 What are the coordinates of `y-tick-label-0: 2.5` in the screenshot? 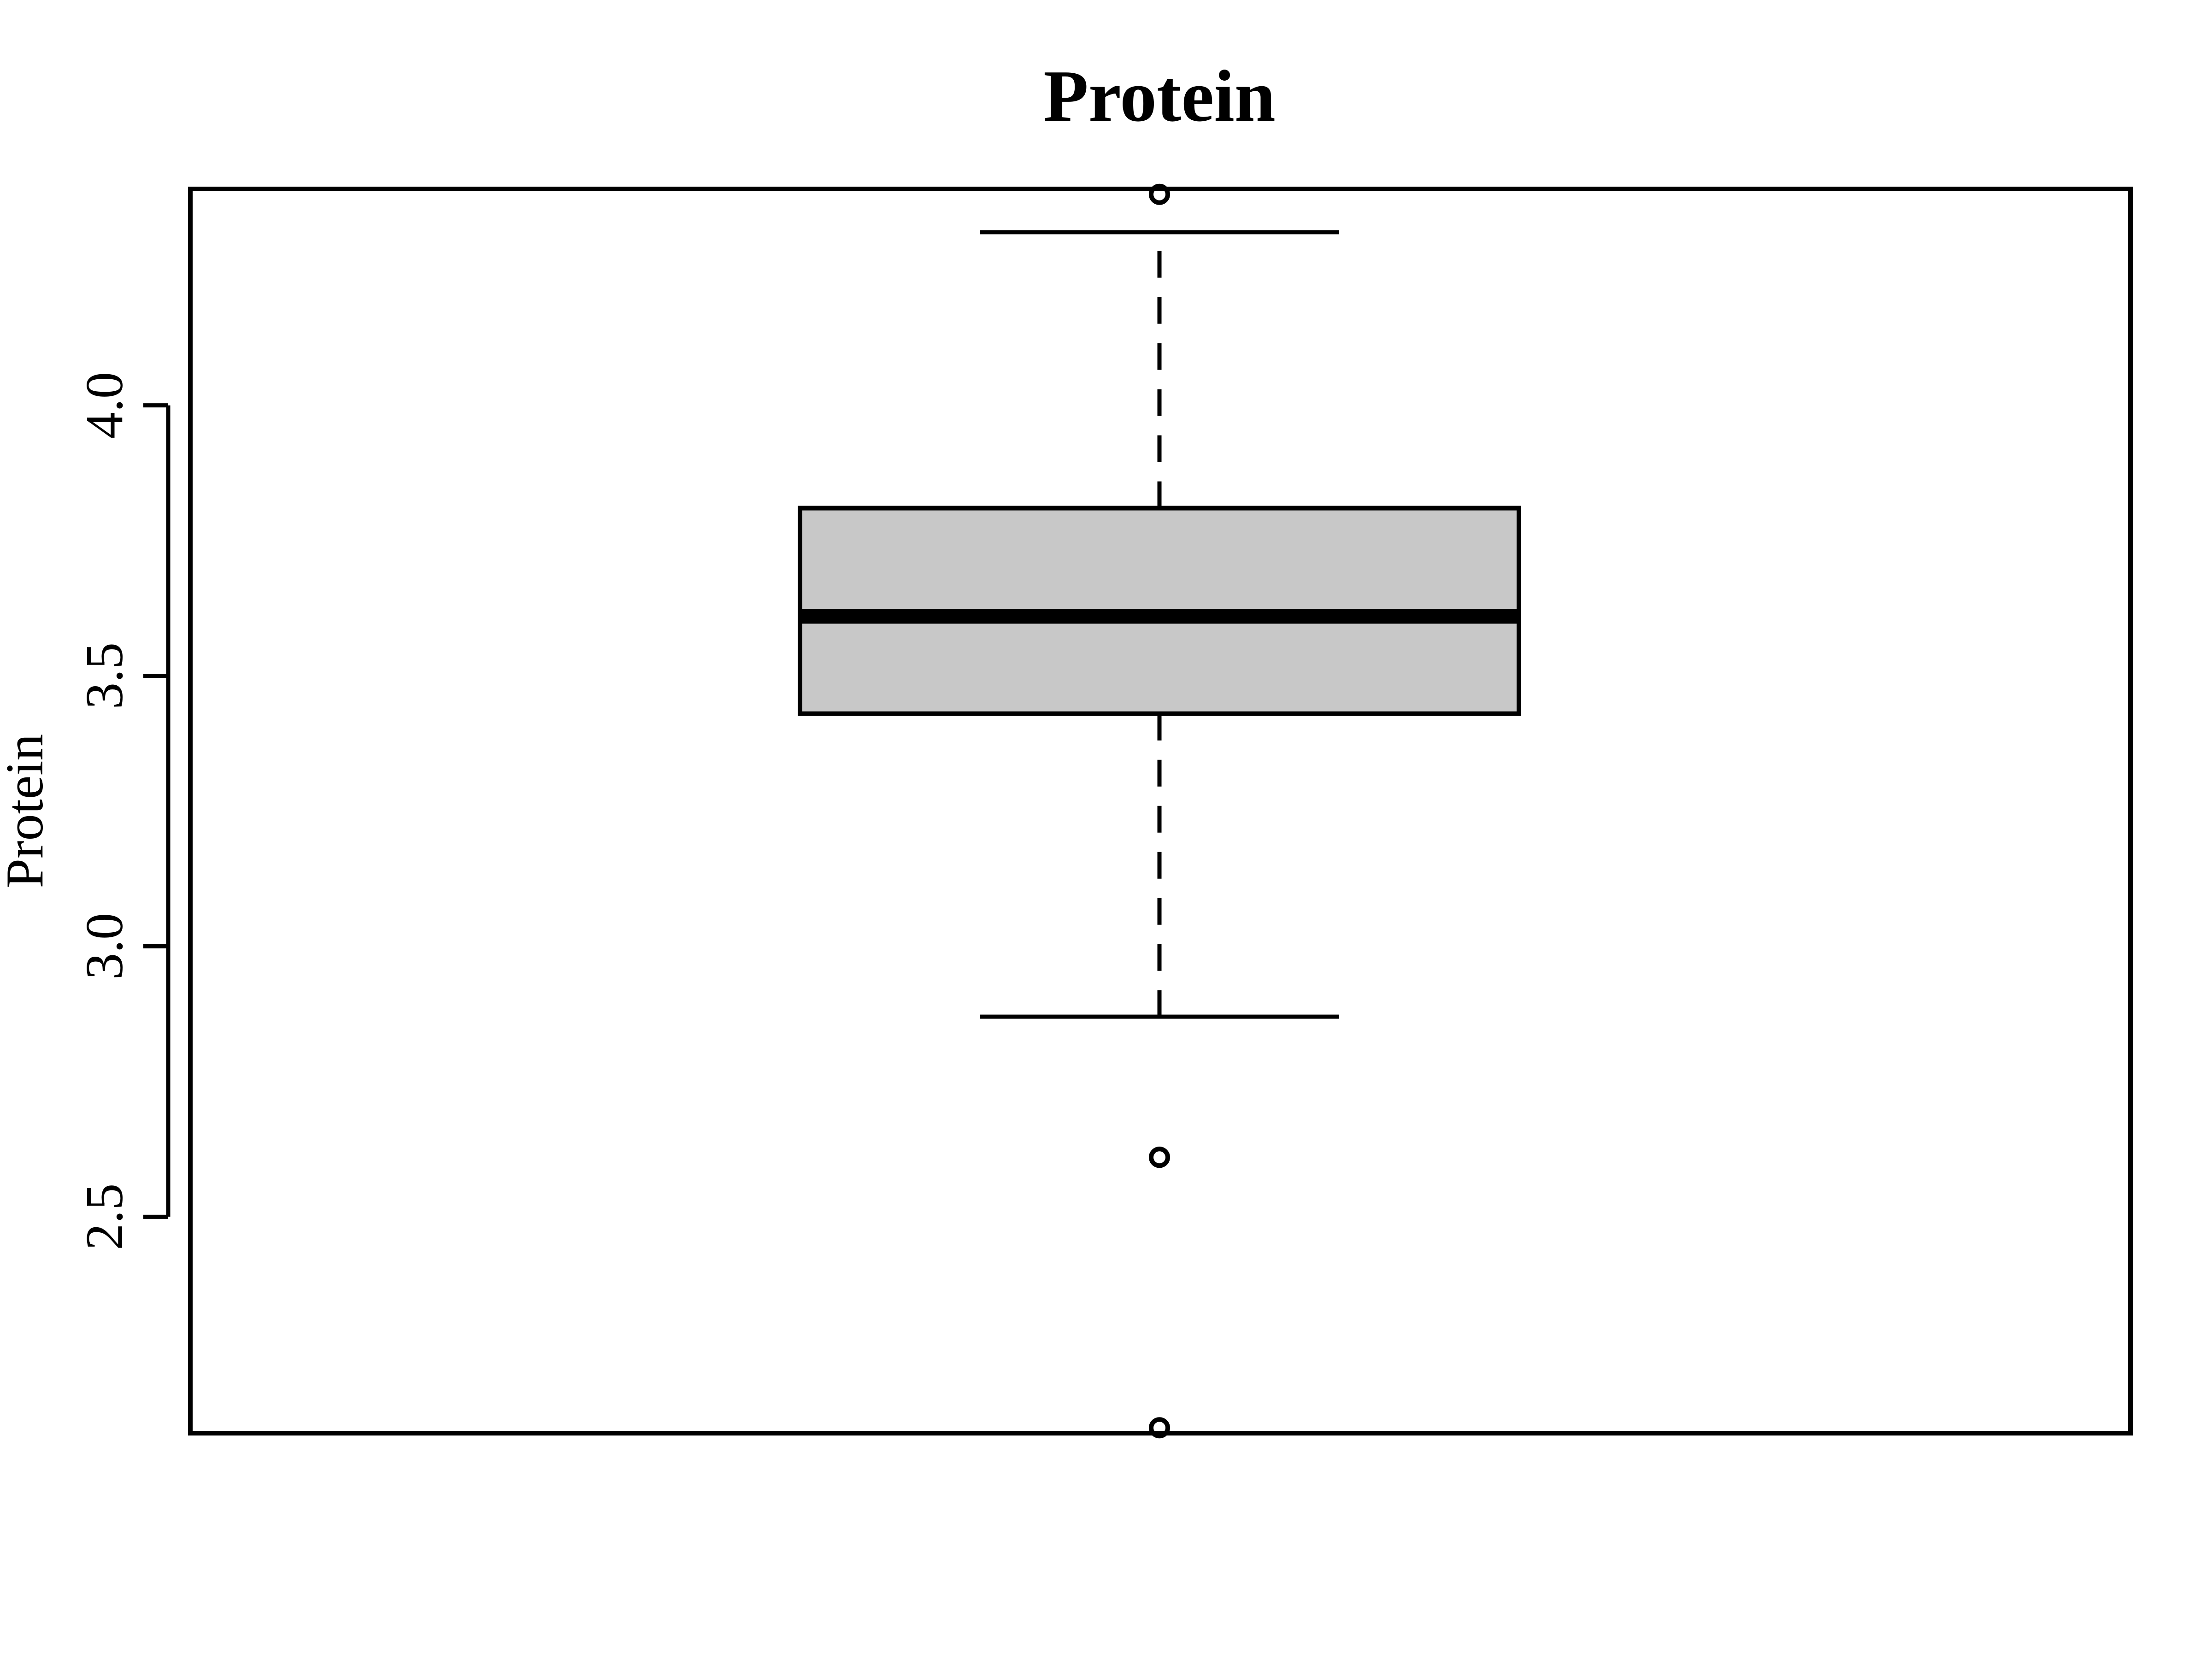 It's located at (104, 1216).